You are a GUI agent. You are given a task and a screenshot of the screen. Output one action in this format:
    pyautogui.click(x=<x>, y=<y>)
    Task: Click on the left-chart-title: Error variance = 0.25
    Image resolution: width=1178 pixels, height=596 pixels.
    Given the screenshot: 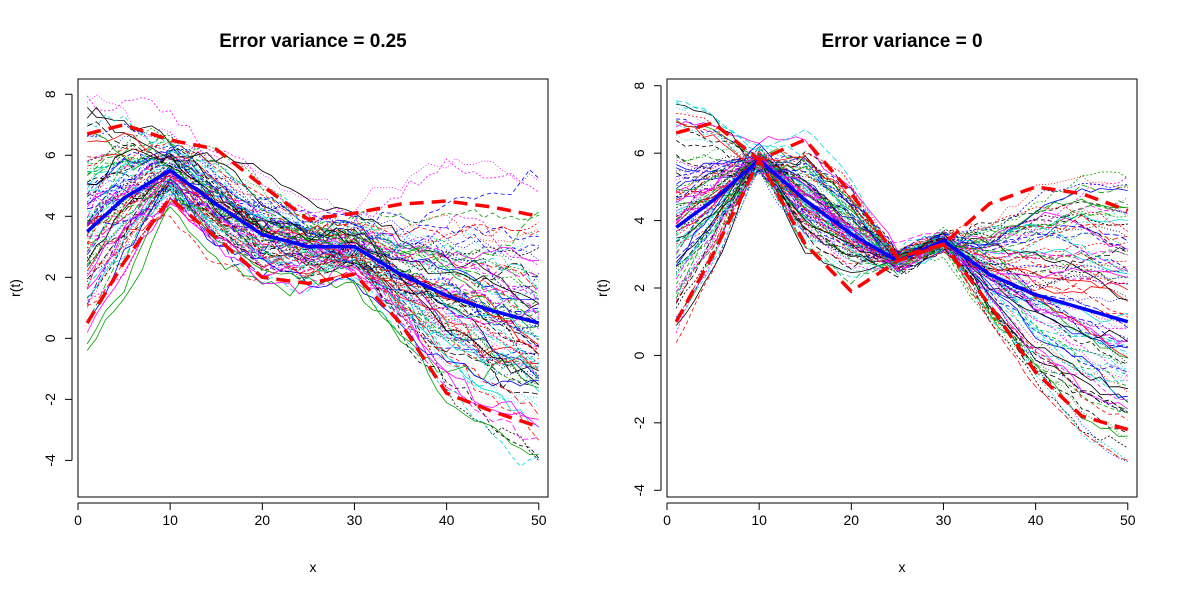 What is the action you would take?
    pyautogui.click(x=313, y=41)
    